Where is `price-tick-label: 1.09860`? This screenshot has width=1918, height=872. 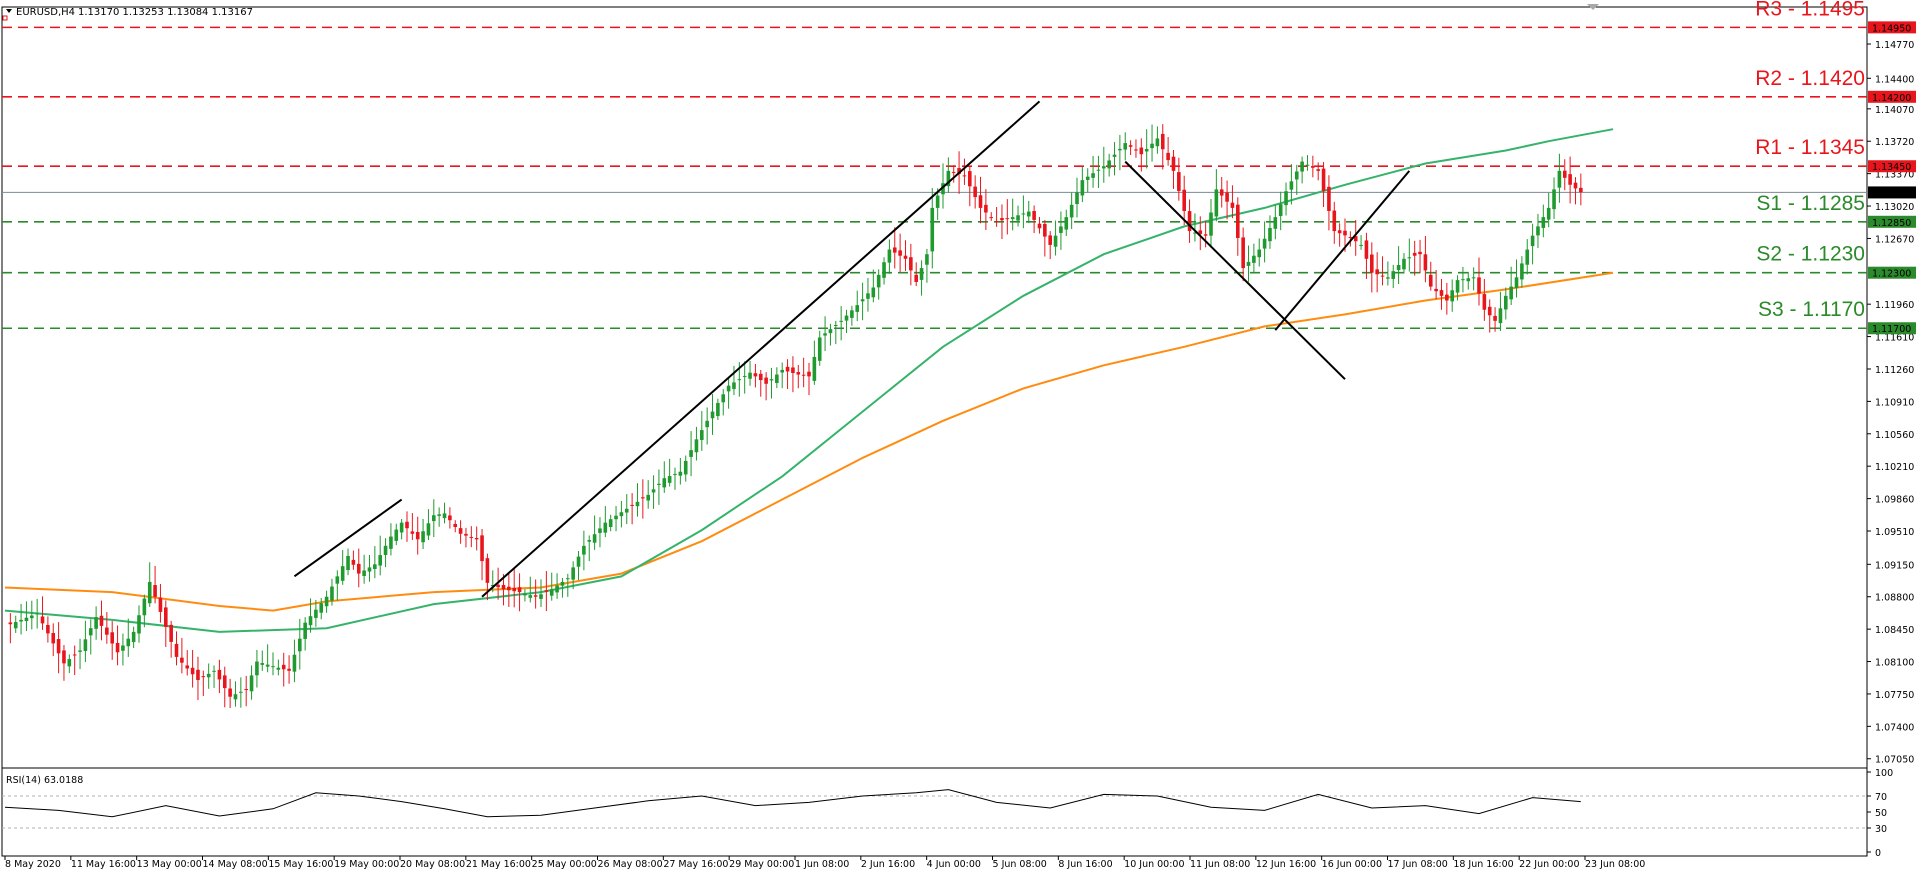
price-tick-label: 1.09860 is located at coordinates (1894, 500).